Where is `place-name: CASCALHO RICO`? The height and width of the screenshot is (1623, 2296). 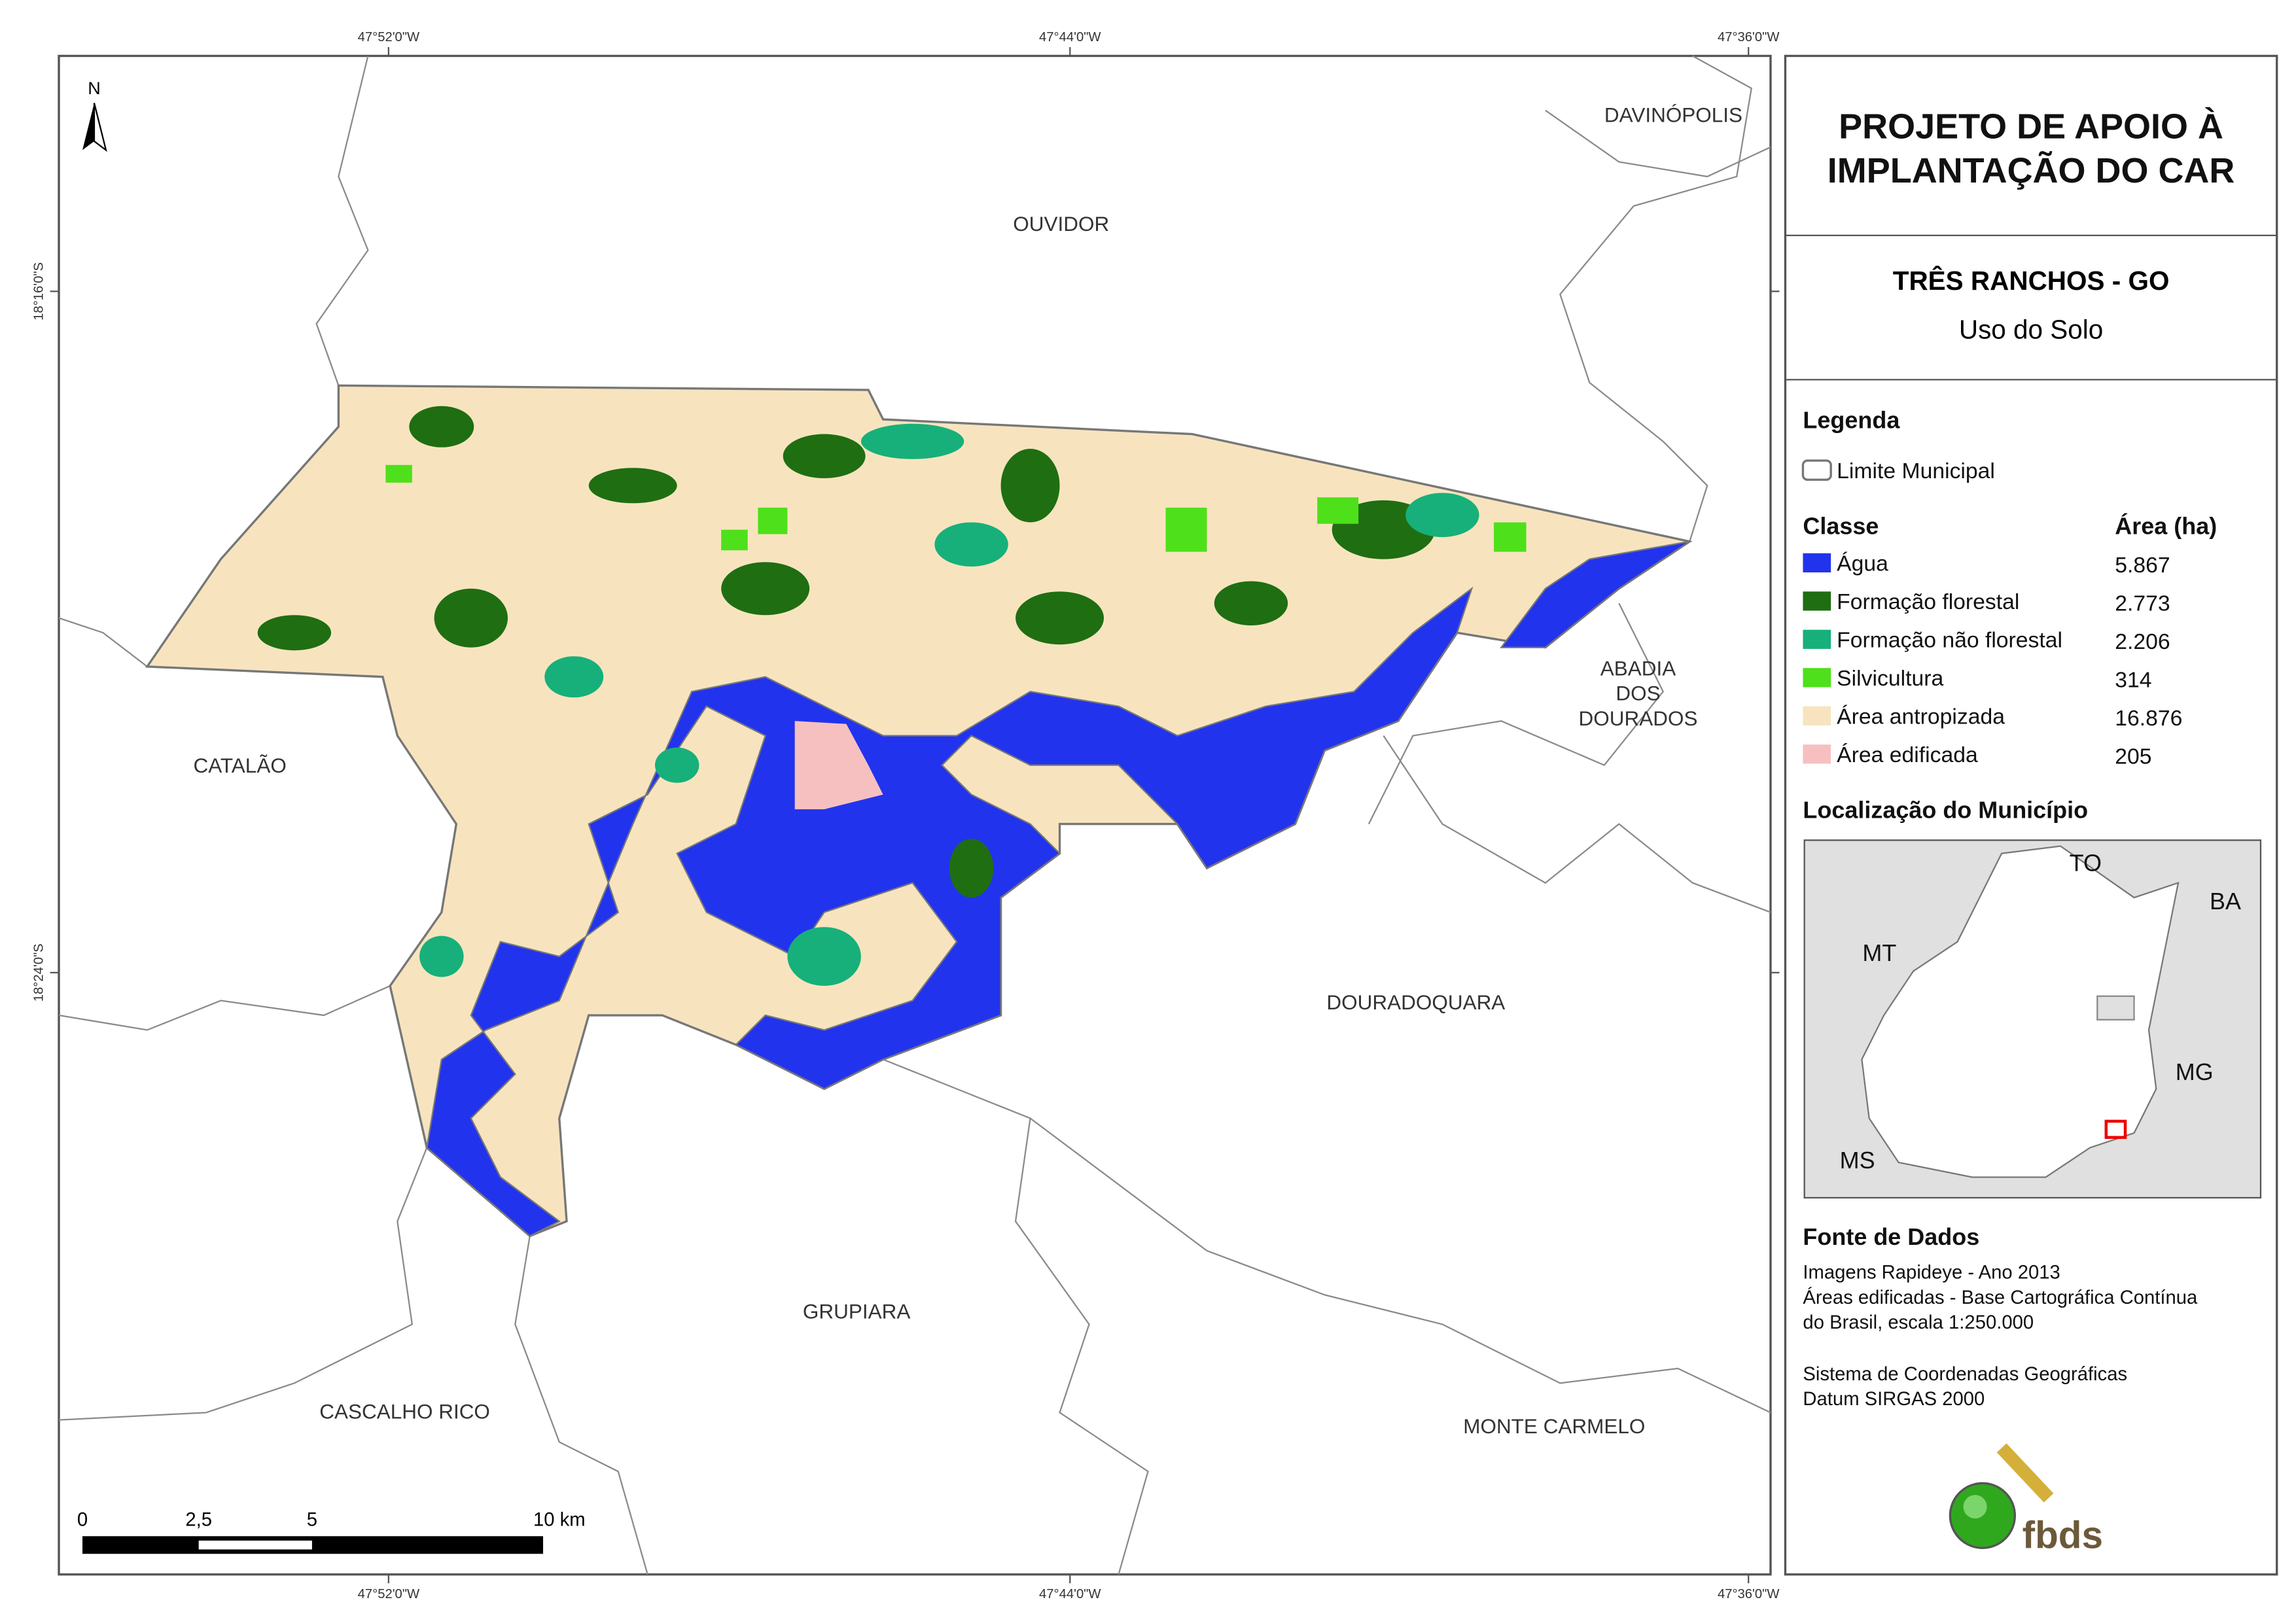 place-name: CASCALHO RICO is located at coordinates (405, 1411).